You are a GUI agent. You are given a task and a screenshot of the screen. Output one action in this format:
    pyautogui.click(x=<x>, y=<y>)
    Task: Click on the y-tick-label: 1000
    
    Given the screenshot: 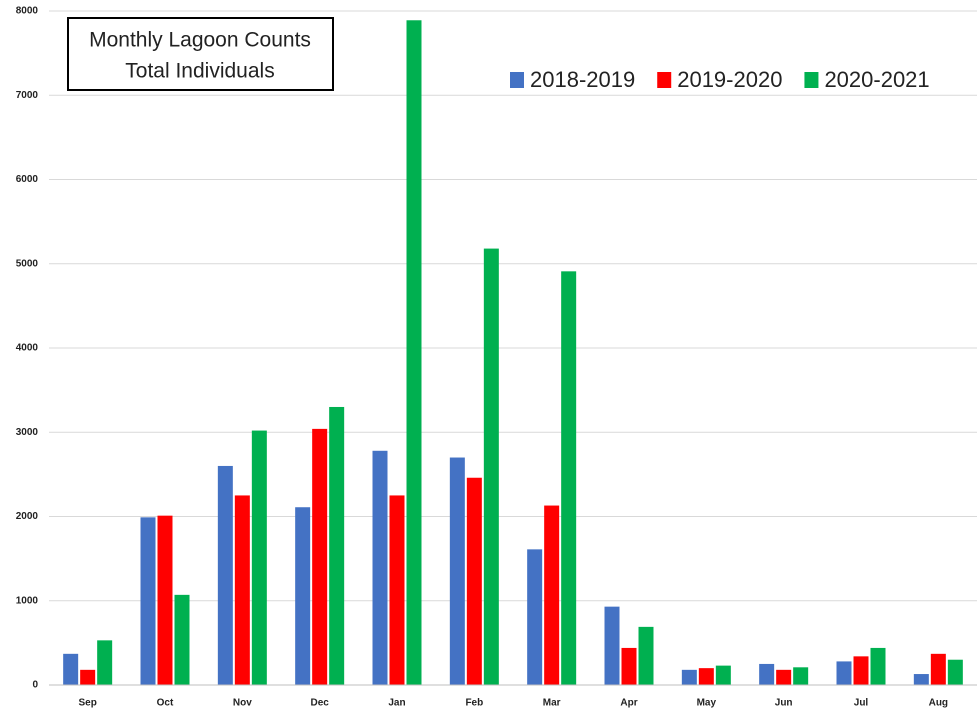 What is the action you would take?
    pyautogui.click(x=27, y=600)
    